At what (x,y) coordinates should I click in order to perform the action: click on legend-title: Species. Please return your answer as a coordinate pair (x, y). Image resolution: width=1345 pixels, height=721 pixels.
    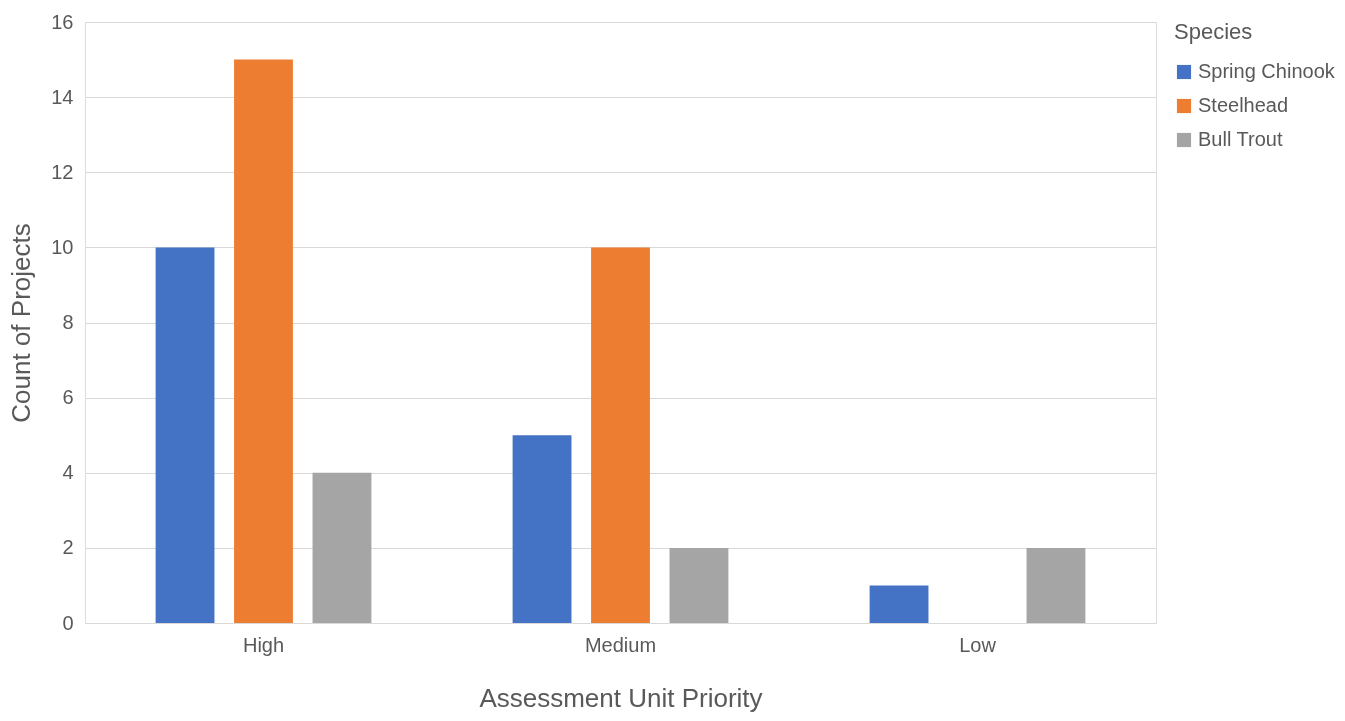
    Looking at the image, I should click on (1213, 31).